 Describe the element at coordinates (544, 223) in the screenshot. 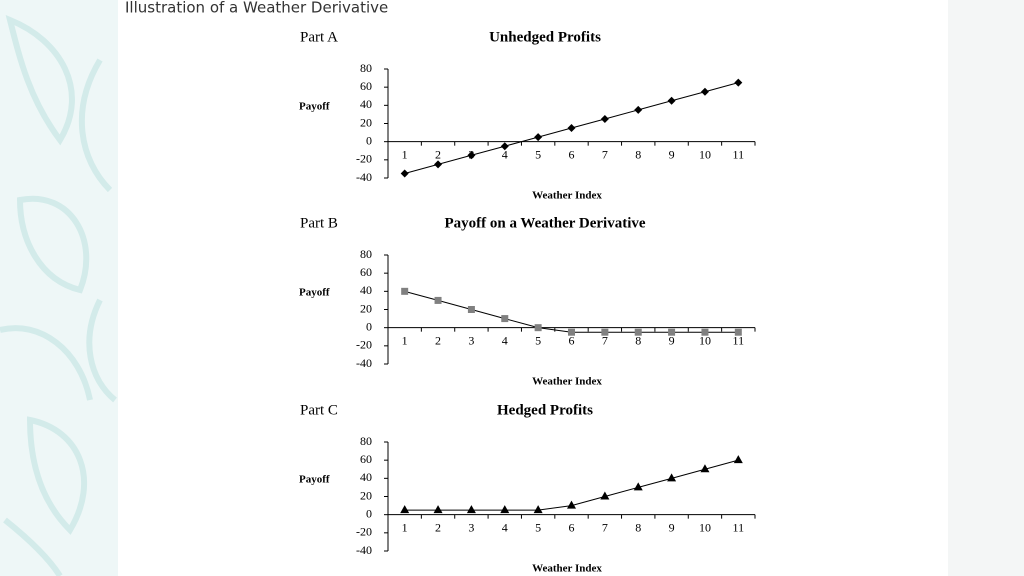

I see `chart-title: Payoff on a Weather Derivative` at that location.